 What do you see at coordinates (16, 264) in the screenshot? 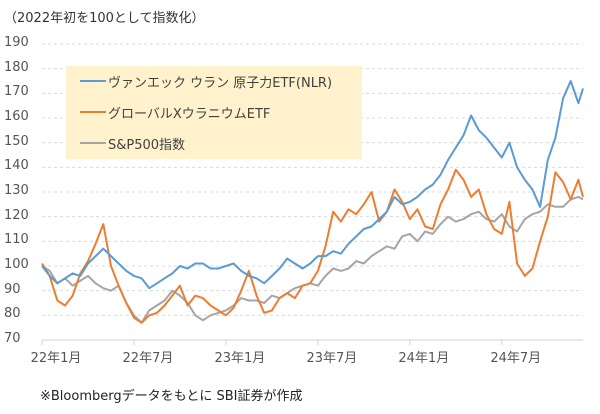
I see `y-tick-label: 100` at bounding box center [16, 264].